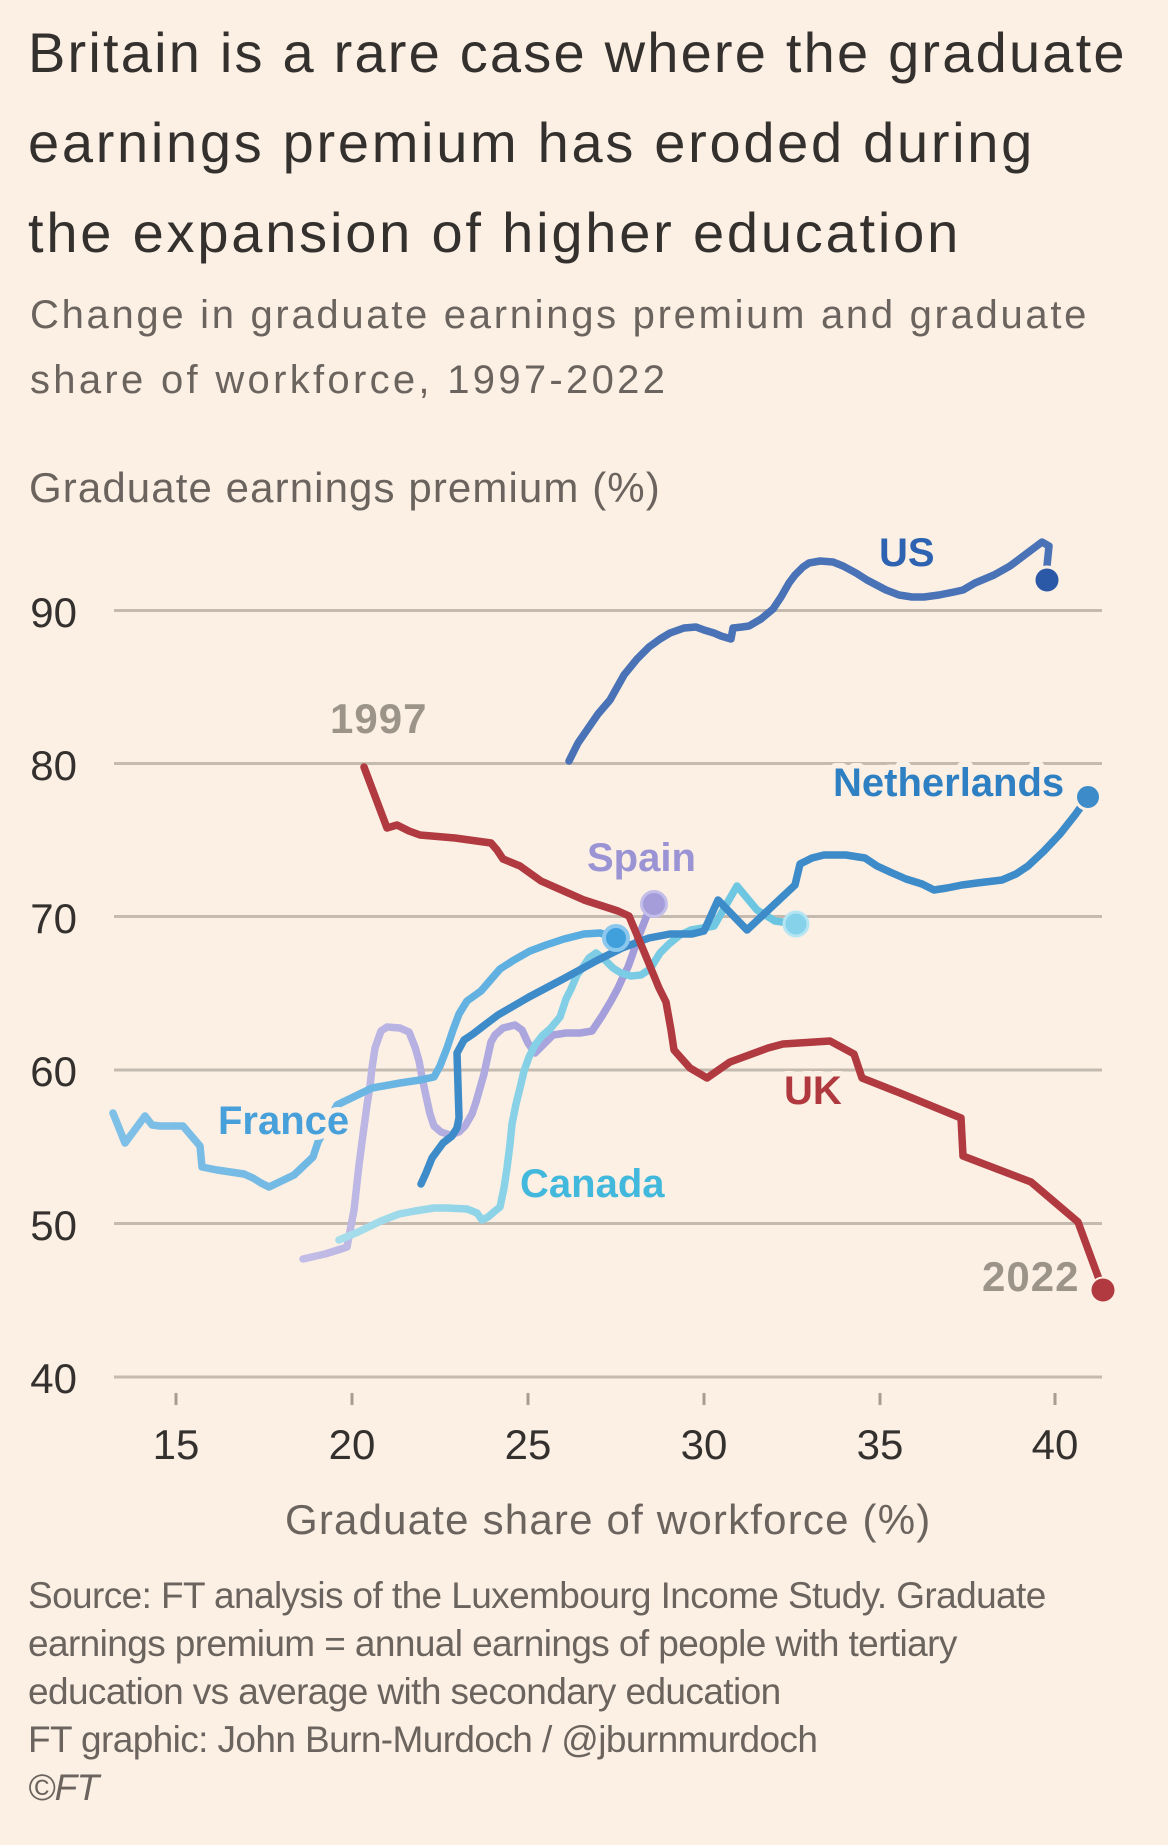  I want to click on svg-text: 15, so click(176, 1444).